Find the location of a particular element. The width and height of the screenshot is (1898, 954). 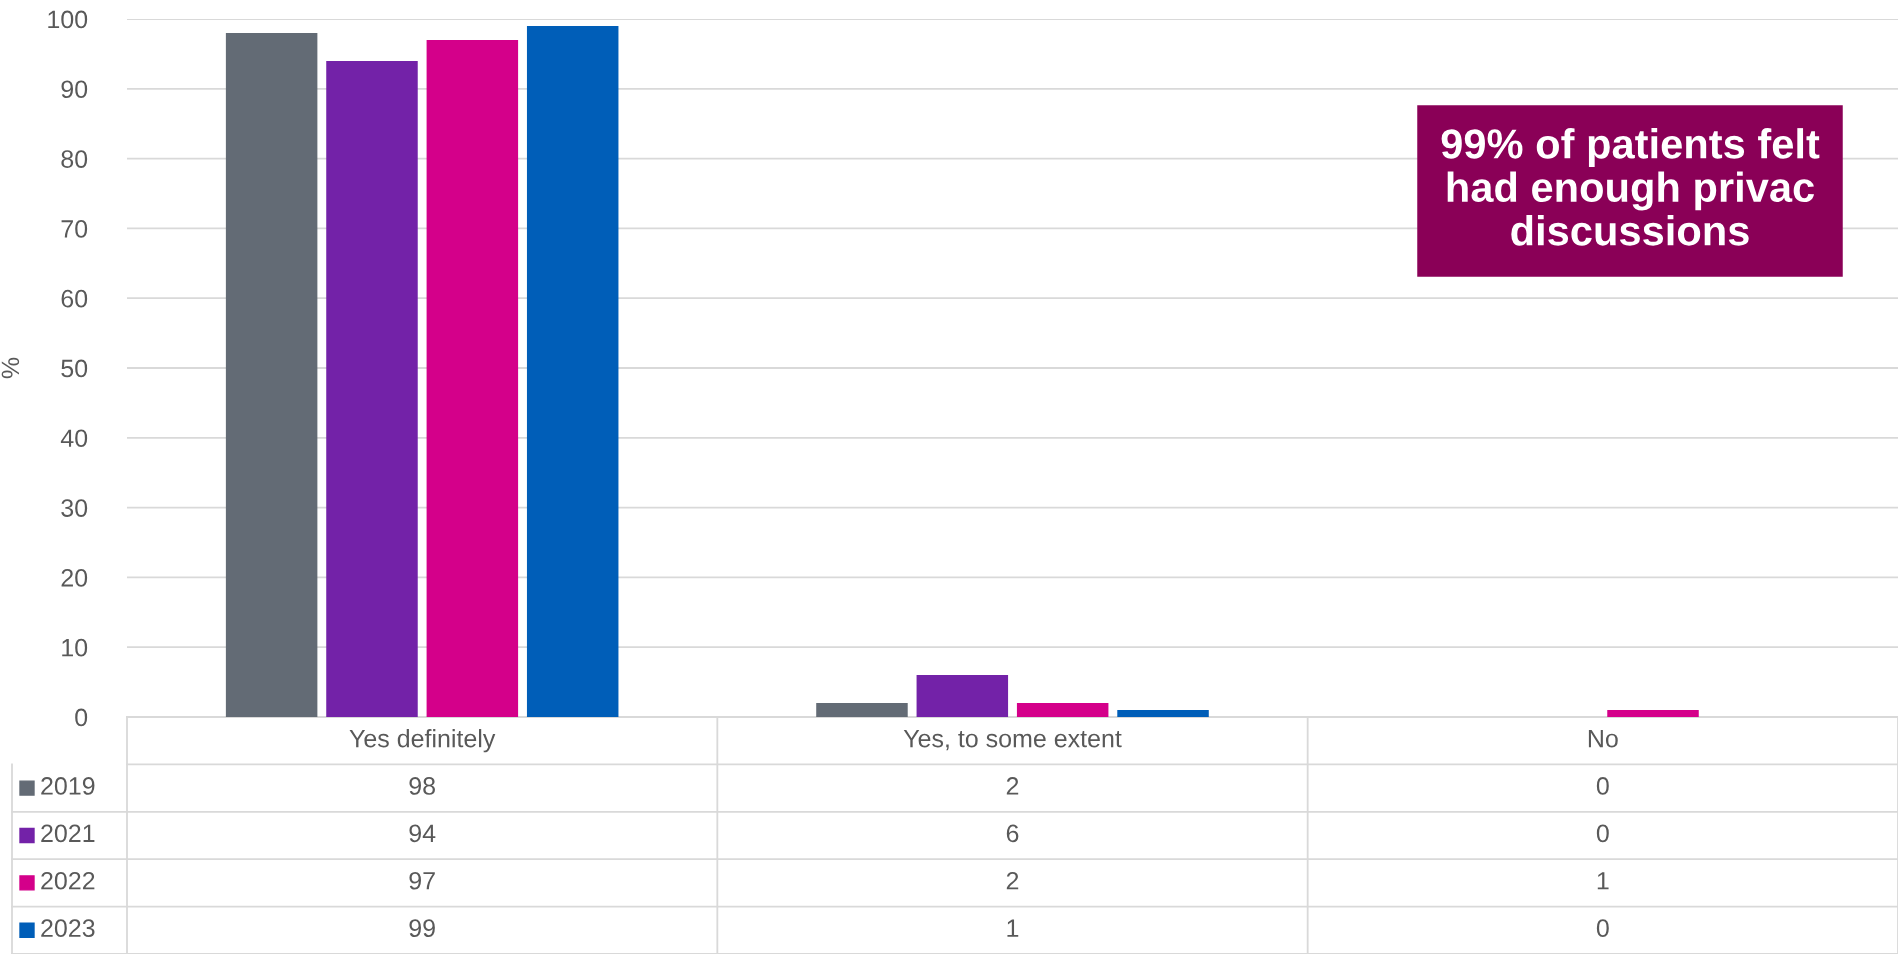

y-tick-label: 10 is located at coordinates (75, 647).